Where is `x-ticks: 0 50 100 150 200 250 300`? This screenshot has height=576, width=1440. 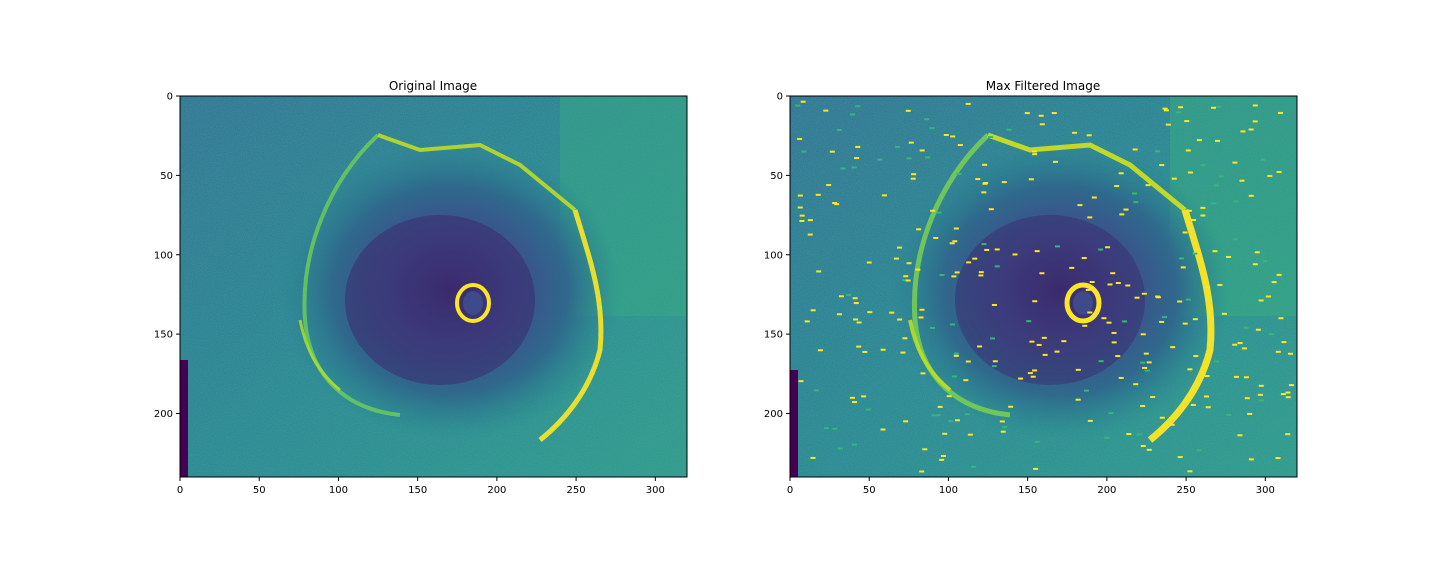
x-ticks: 0 50 100 150 200 250 300 is located at coordinates (1031, 486).